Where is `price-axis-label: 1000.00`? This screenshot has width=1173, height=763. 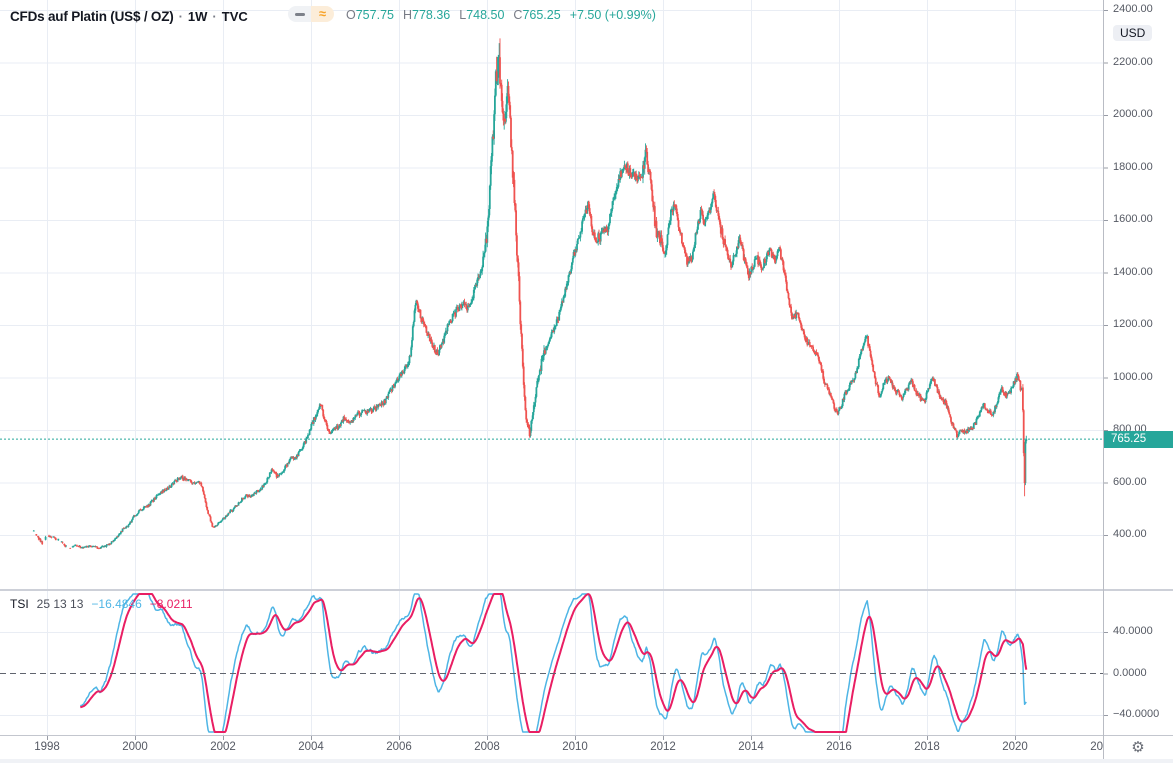
price-axis-label: 1000.00 is located at coordinates (1133, 376).